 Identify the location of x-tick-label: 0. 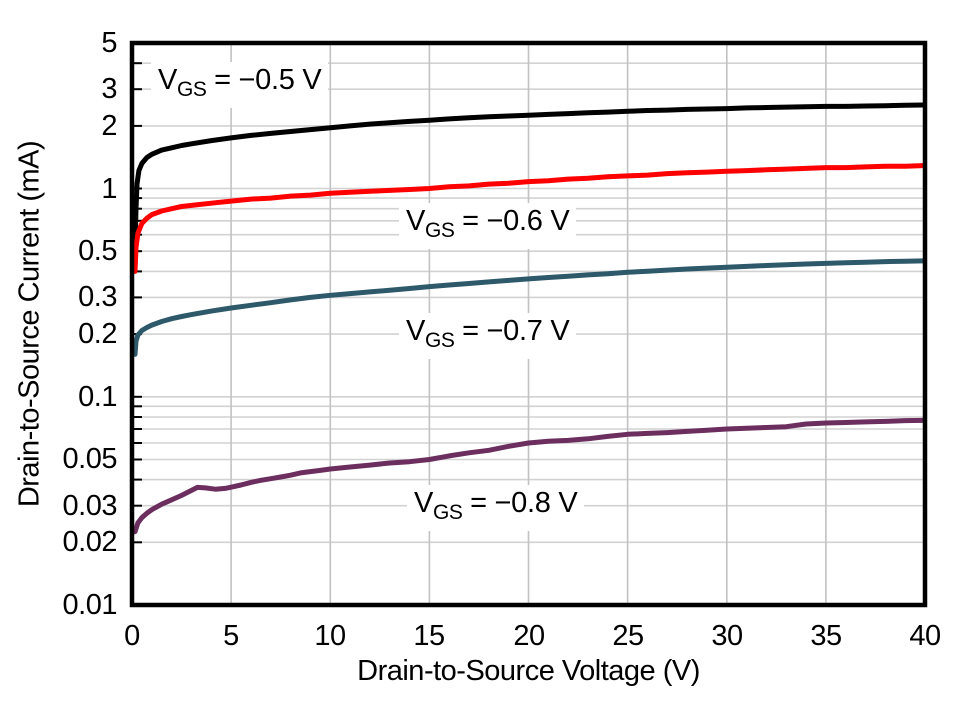
(132, 636).